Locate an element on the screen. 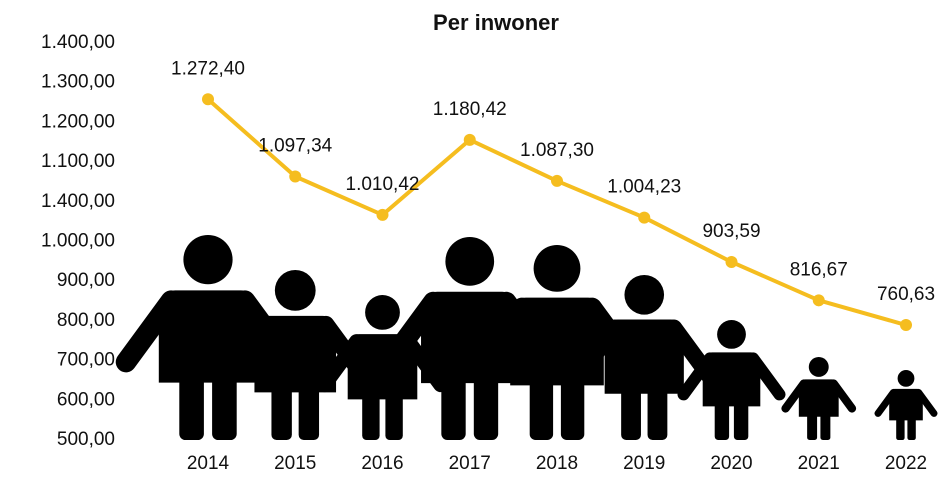 This screenshot has height=479, width=947. x-tick-label: 2014 is located at coordinates (208, 463).